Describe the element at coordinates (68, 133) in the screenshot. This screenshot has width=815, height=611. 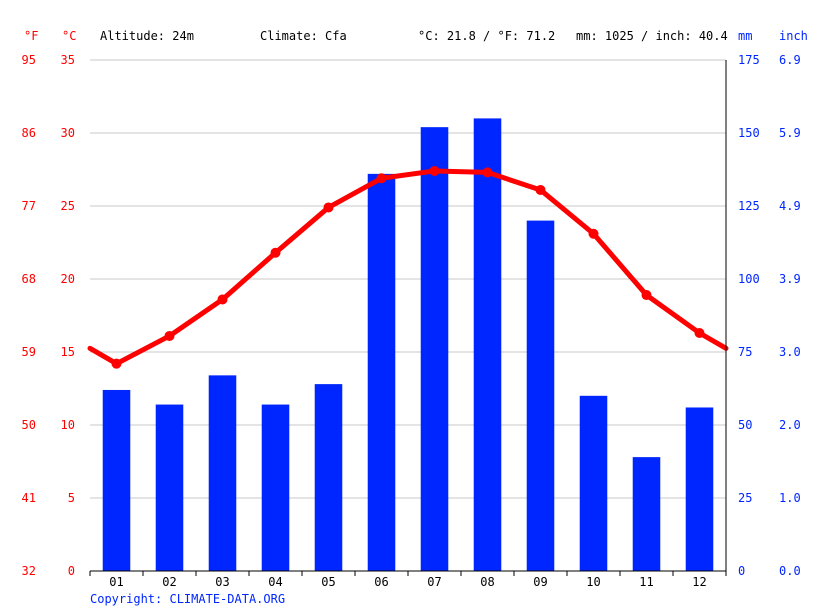
I see `celsius-tick-label: 30` at that location.